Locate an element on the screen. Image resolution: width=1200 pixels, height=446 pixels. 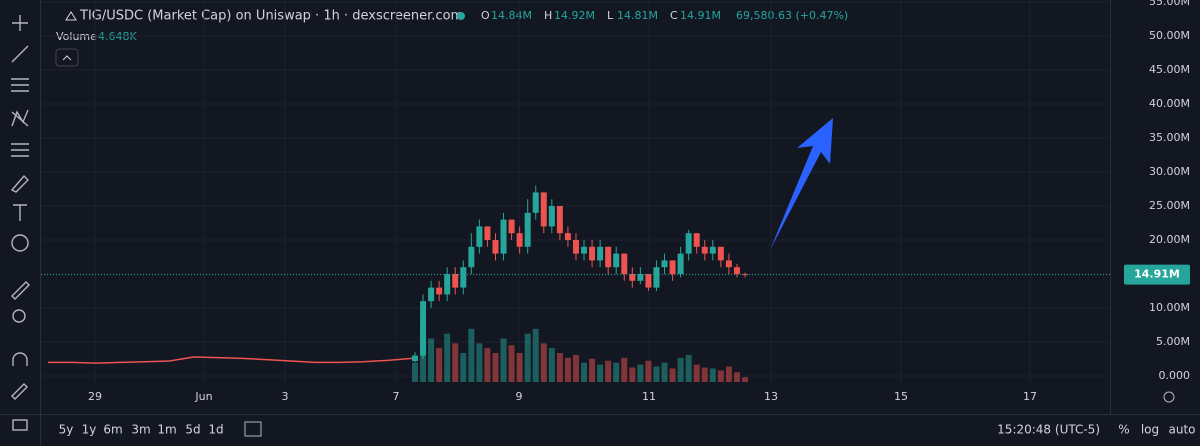
lock-tool is located at coordinates (20, 425).